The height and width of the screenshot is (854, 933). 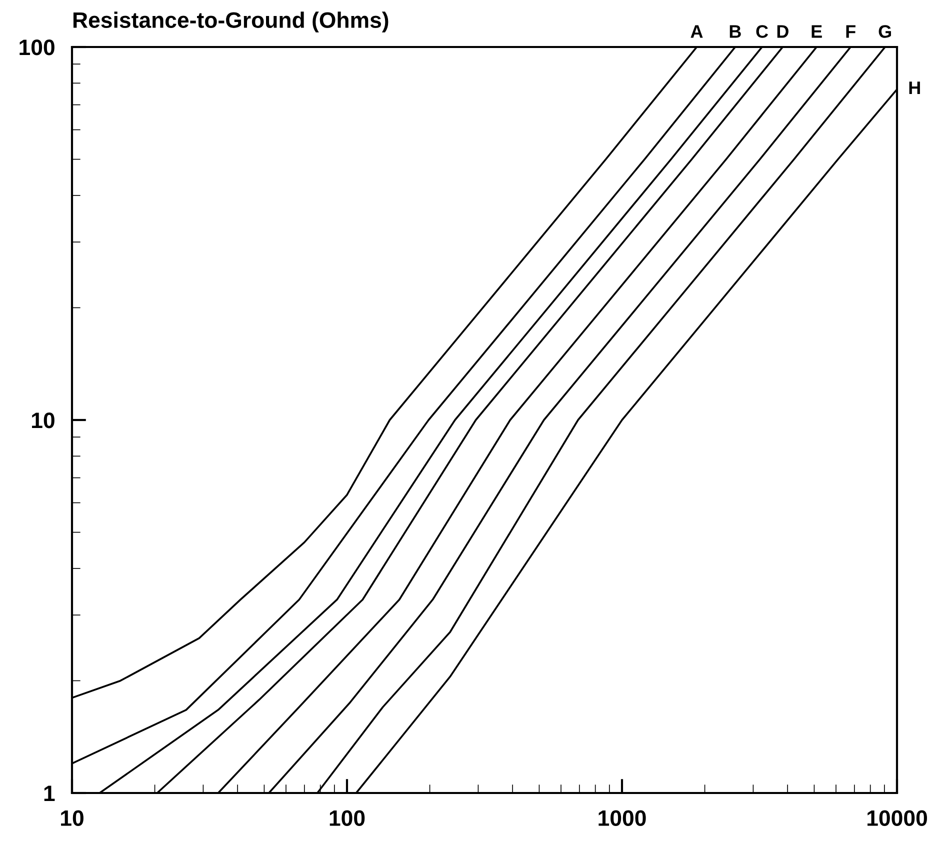 What do you see at coordinates (72, 818) in the screenshot?
I see `x-tick-label: 10` at bounding box center [72, 818].